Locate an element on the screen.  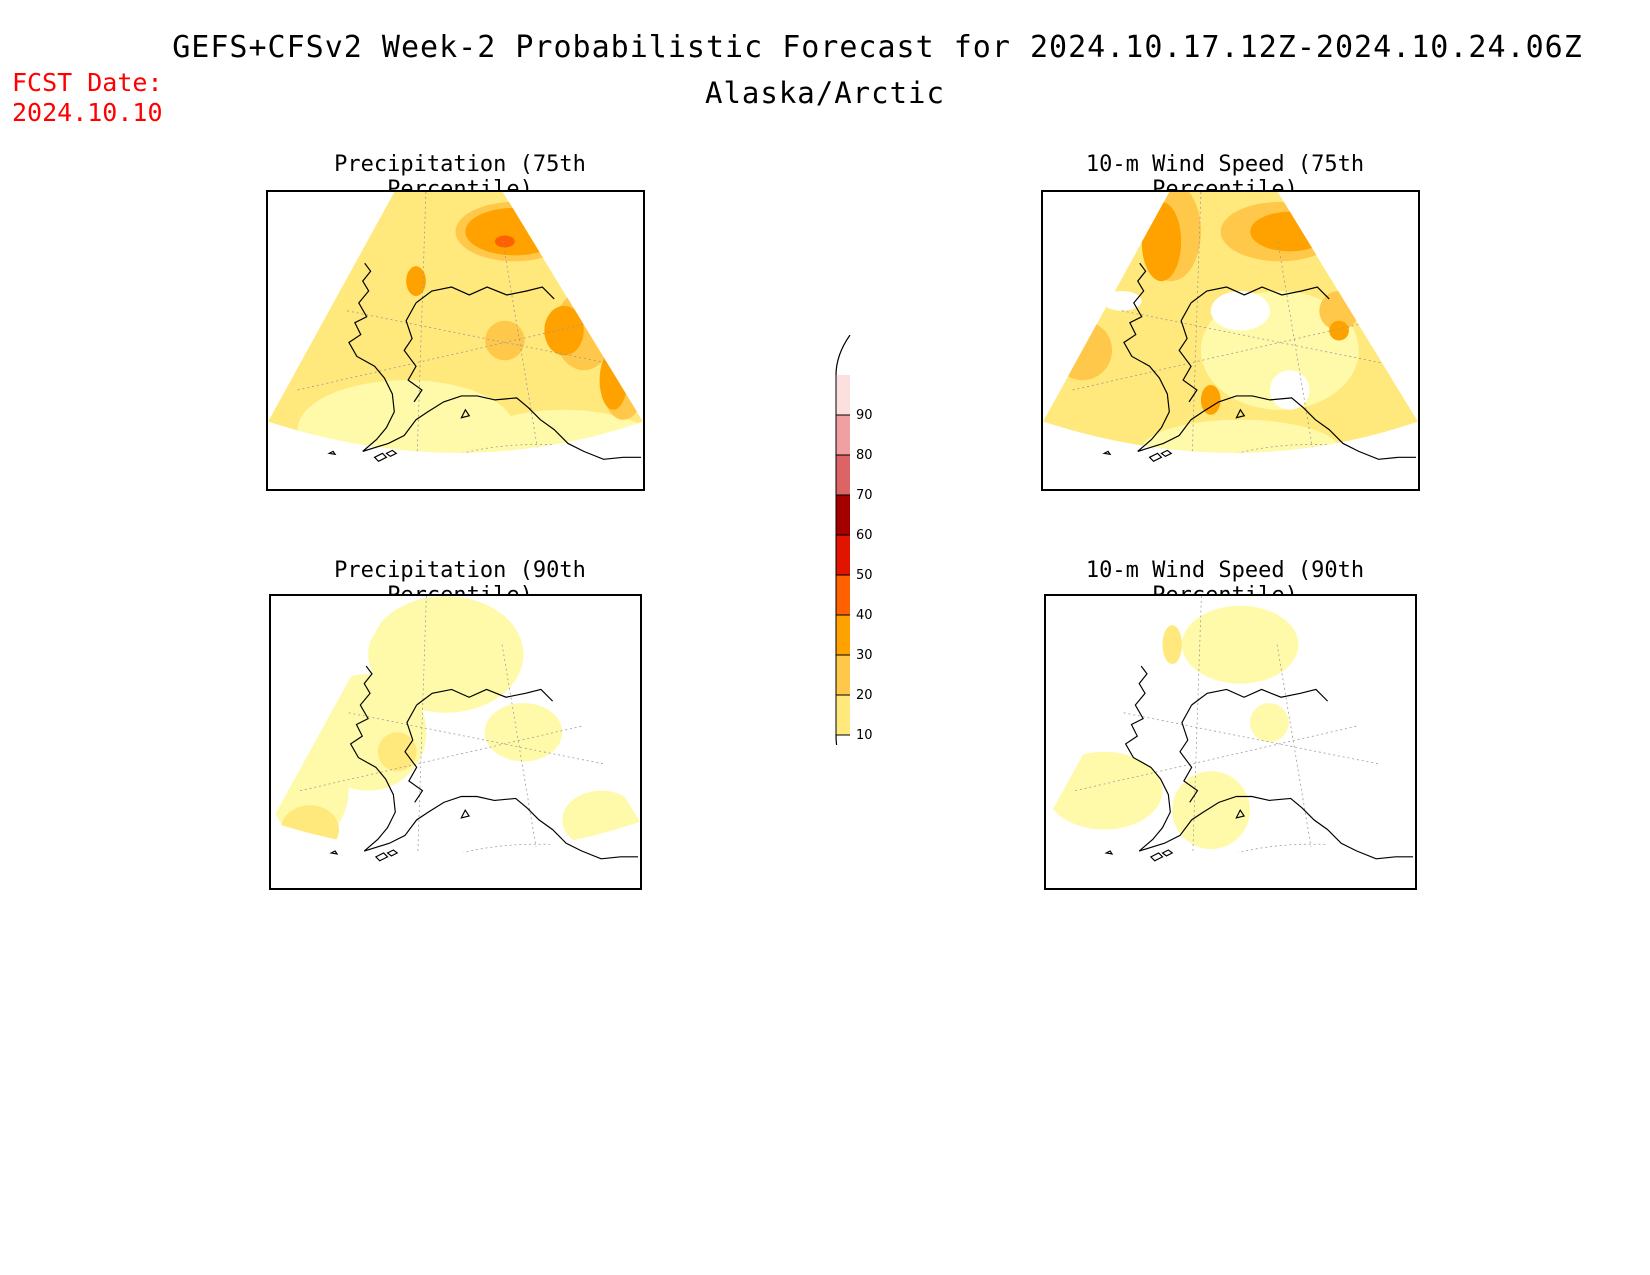
probability-colorbar: 10 20 30 40 50 60 70 80 90 is located at coordinates (865, 557).